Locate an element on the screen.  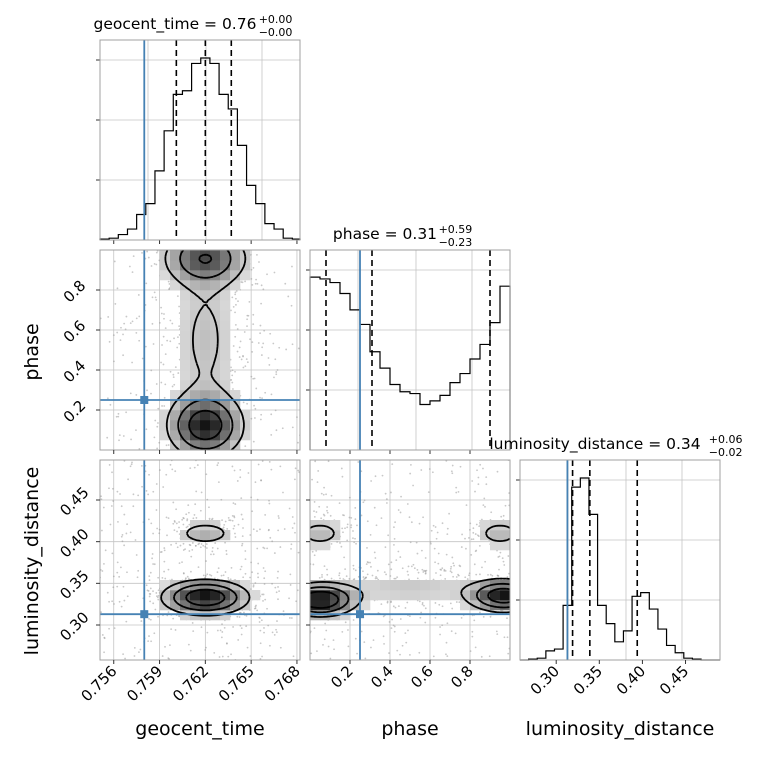
xtick-label-3: 0.8 is located at coordinates (462, 677).